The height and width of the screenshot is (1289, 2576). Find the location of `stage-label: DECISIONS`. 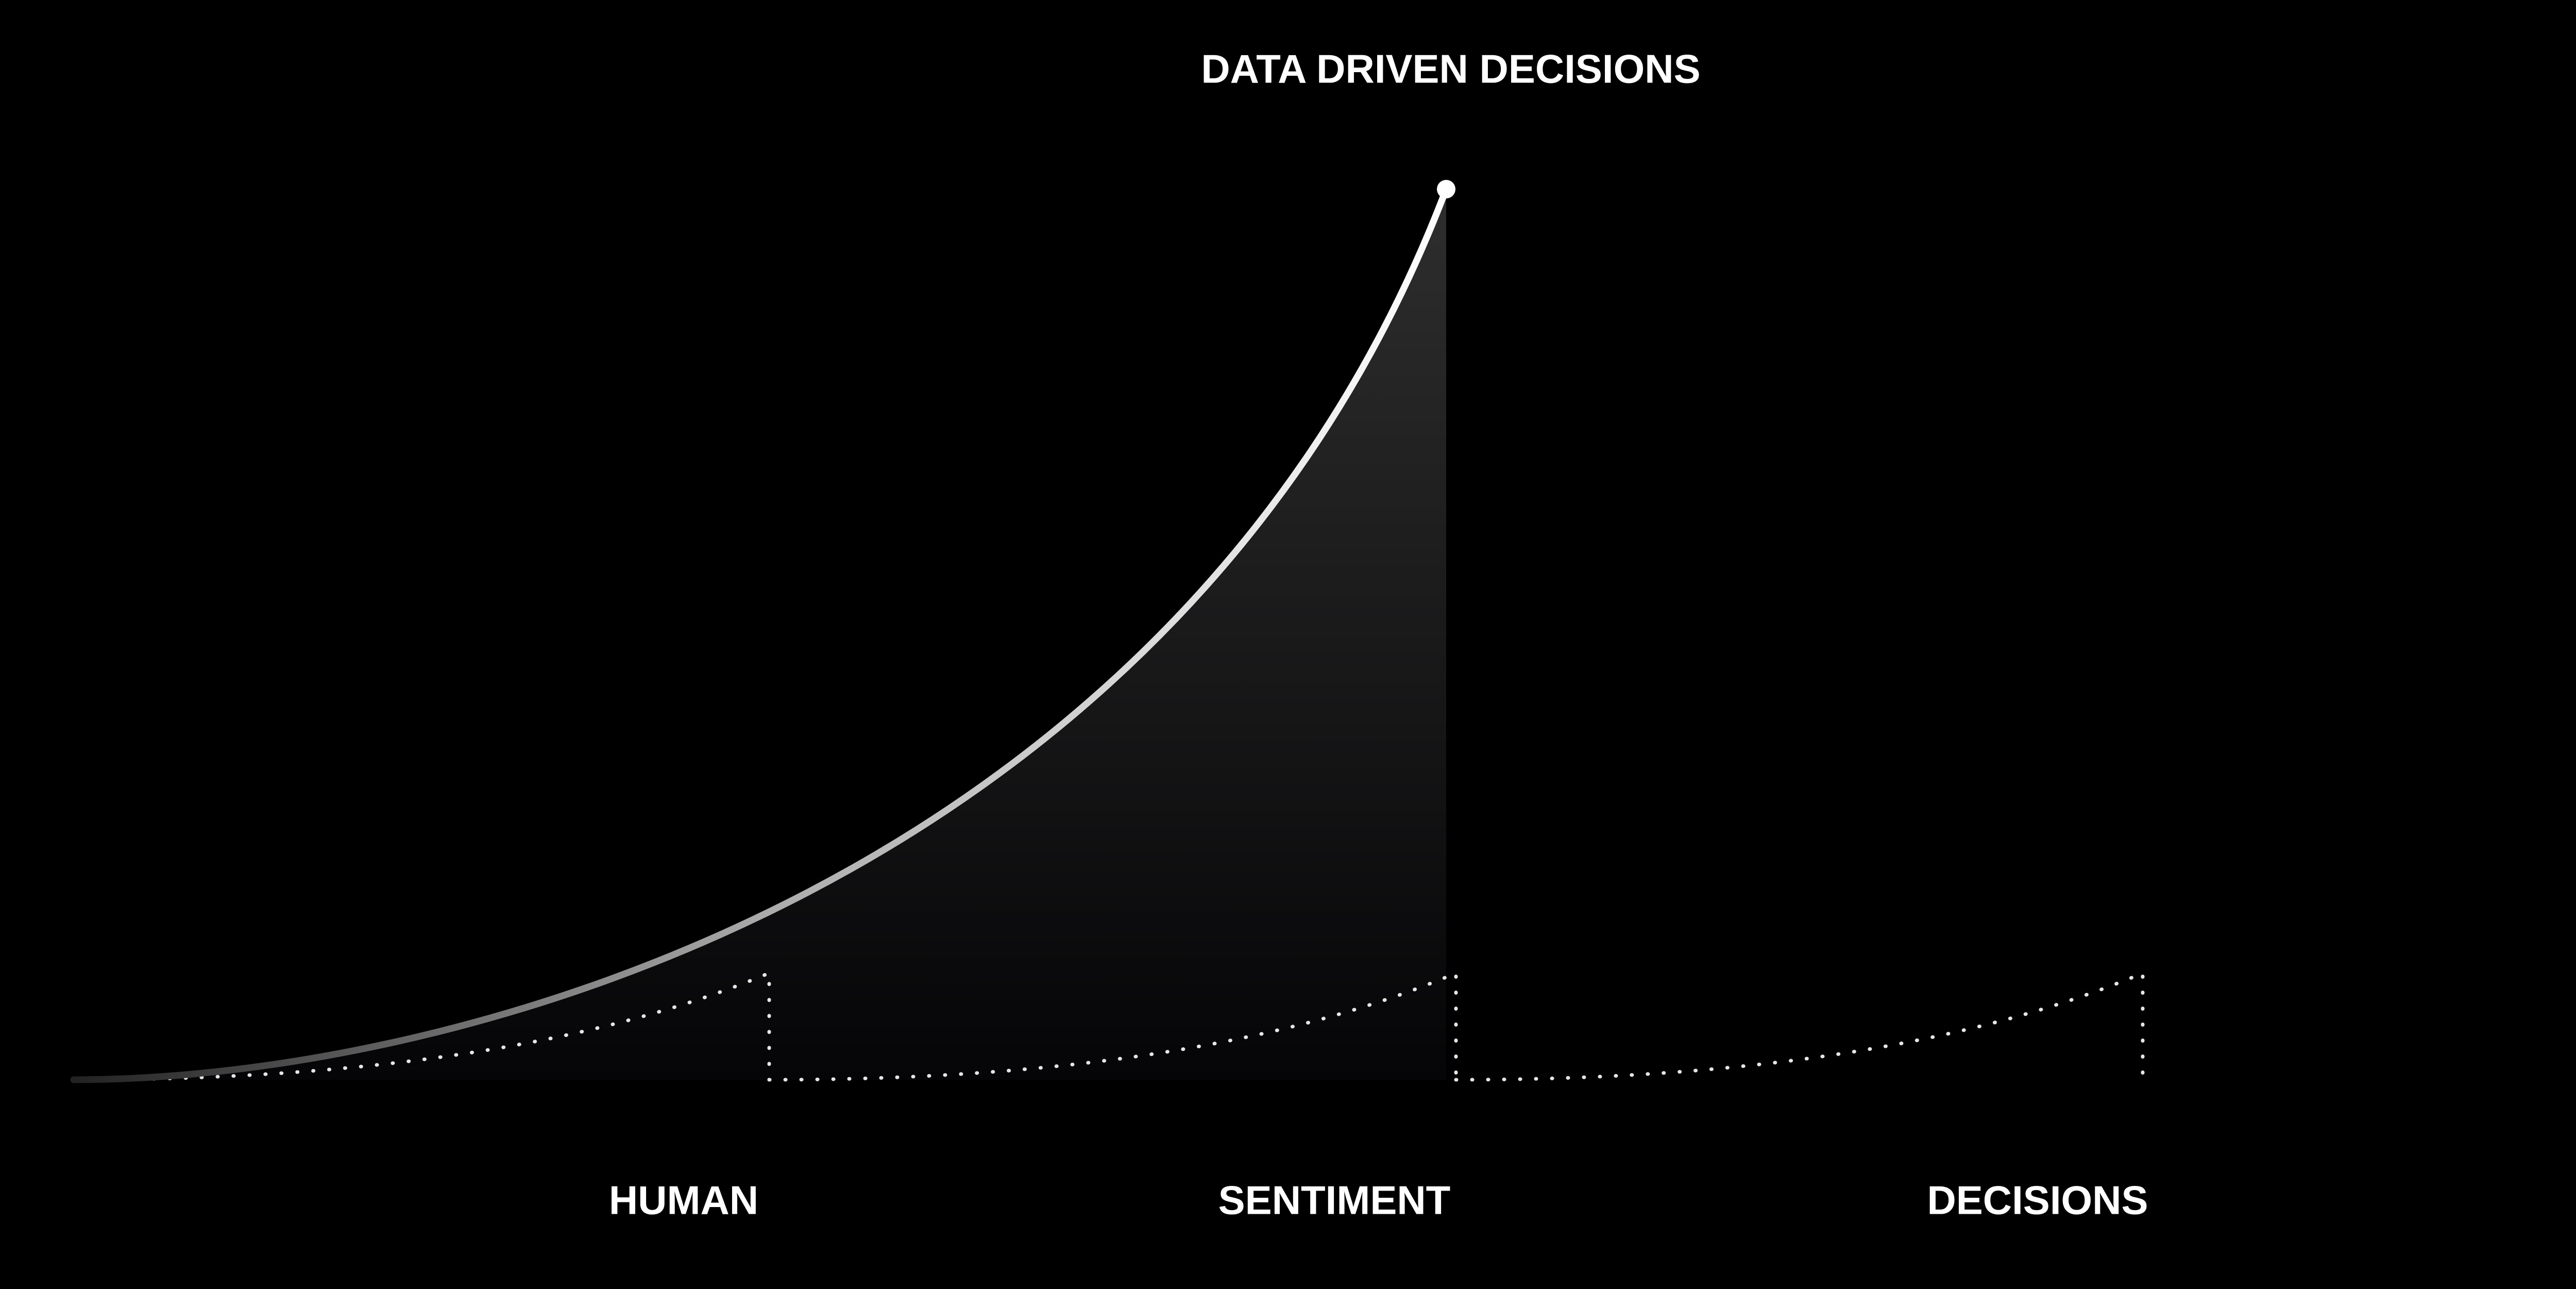

stage-label: DECISIONS is located at coordinates (2038, 1200).